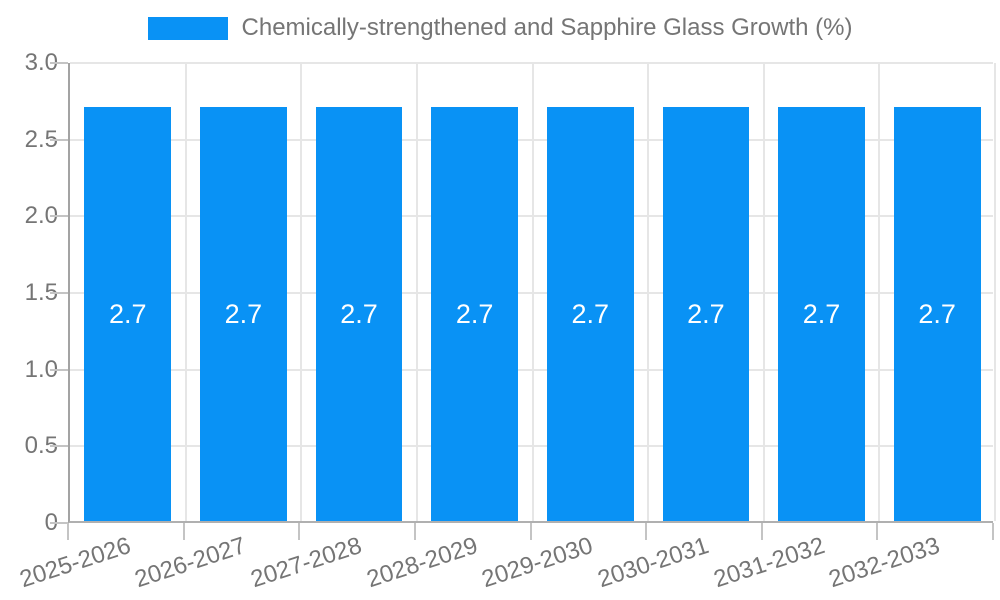 The image size is (1000, 600). I want to click on x-axis-category-label: 2028-2029, so click(422, 563).